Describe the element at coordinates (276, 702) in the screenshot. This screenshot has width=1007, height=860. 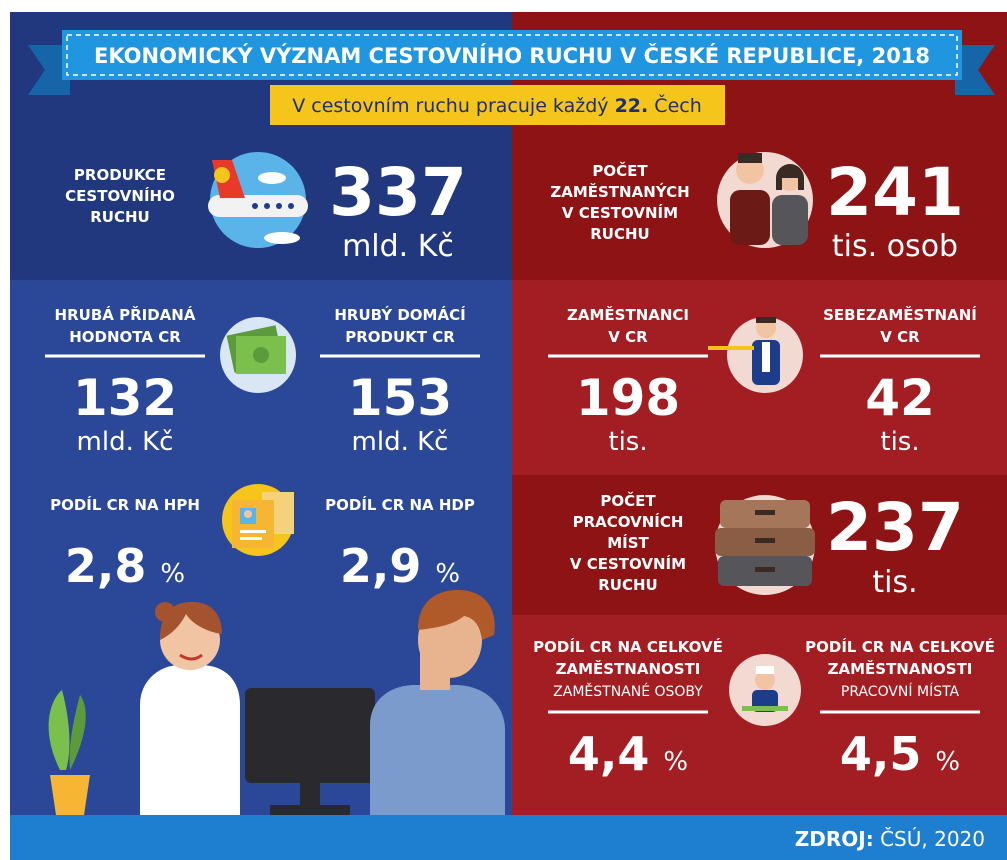
I see `reception-illustration` at that location.